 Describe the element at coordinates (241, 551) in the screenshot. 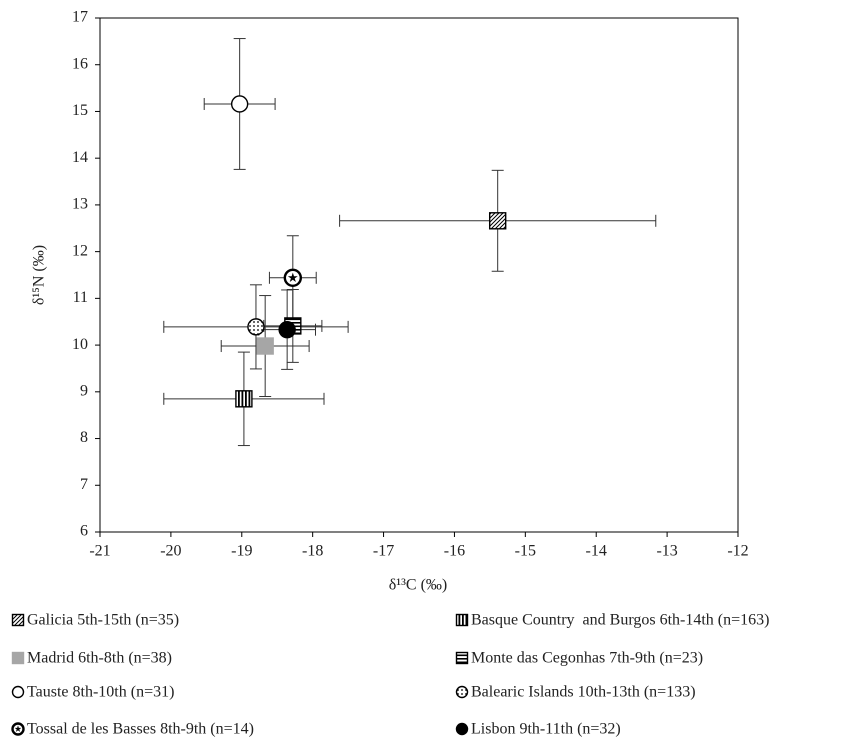

I see `x-tick-label: -19` at that location.